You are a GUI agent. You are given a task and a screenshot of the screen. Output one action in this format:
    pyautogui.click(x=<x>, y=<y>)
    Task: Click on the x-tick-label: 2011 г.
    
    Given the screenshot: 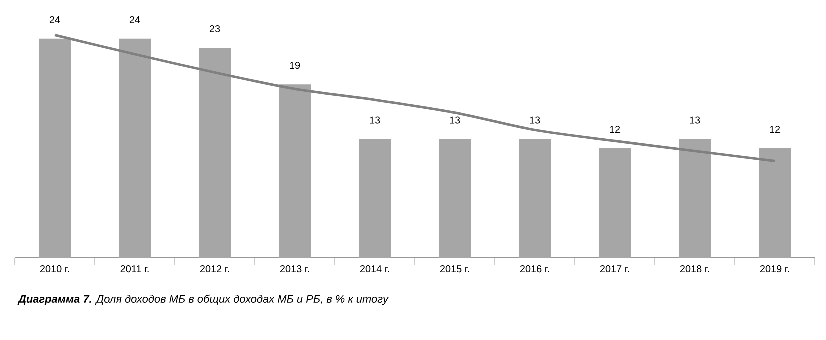 What is the action you would take?
    pyautogui.click(x=134, y=269)
    